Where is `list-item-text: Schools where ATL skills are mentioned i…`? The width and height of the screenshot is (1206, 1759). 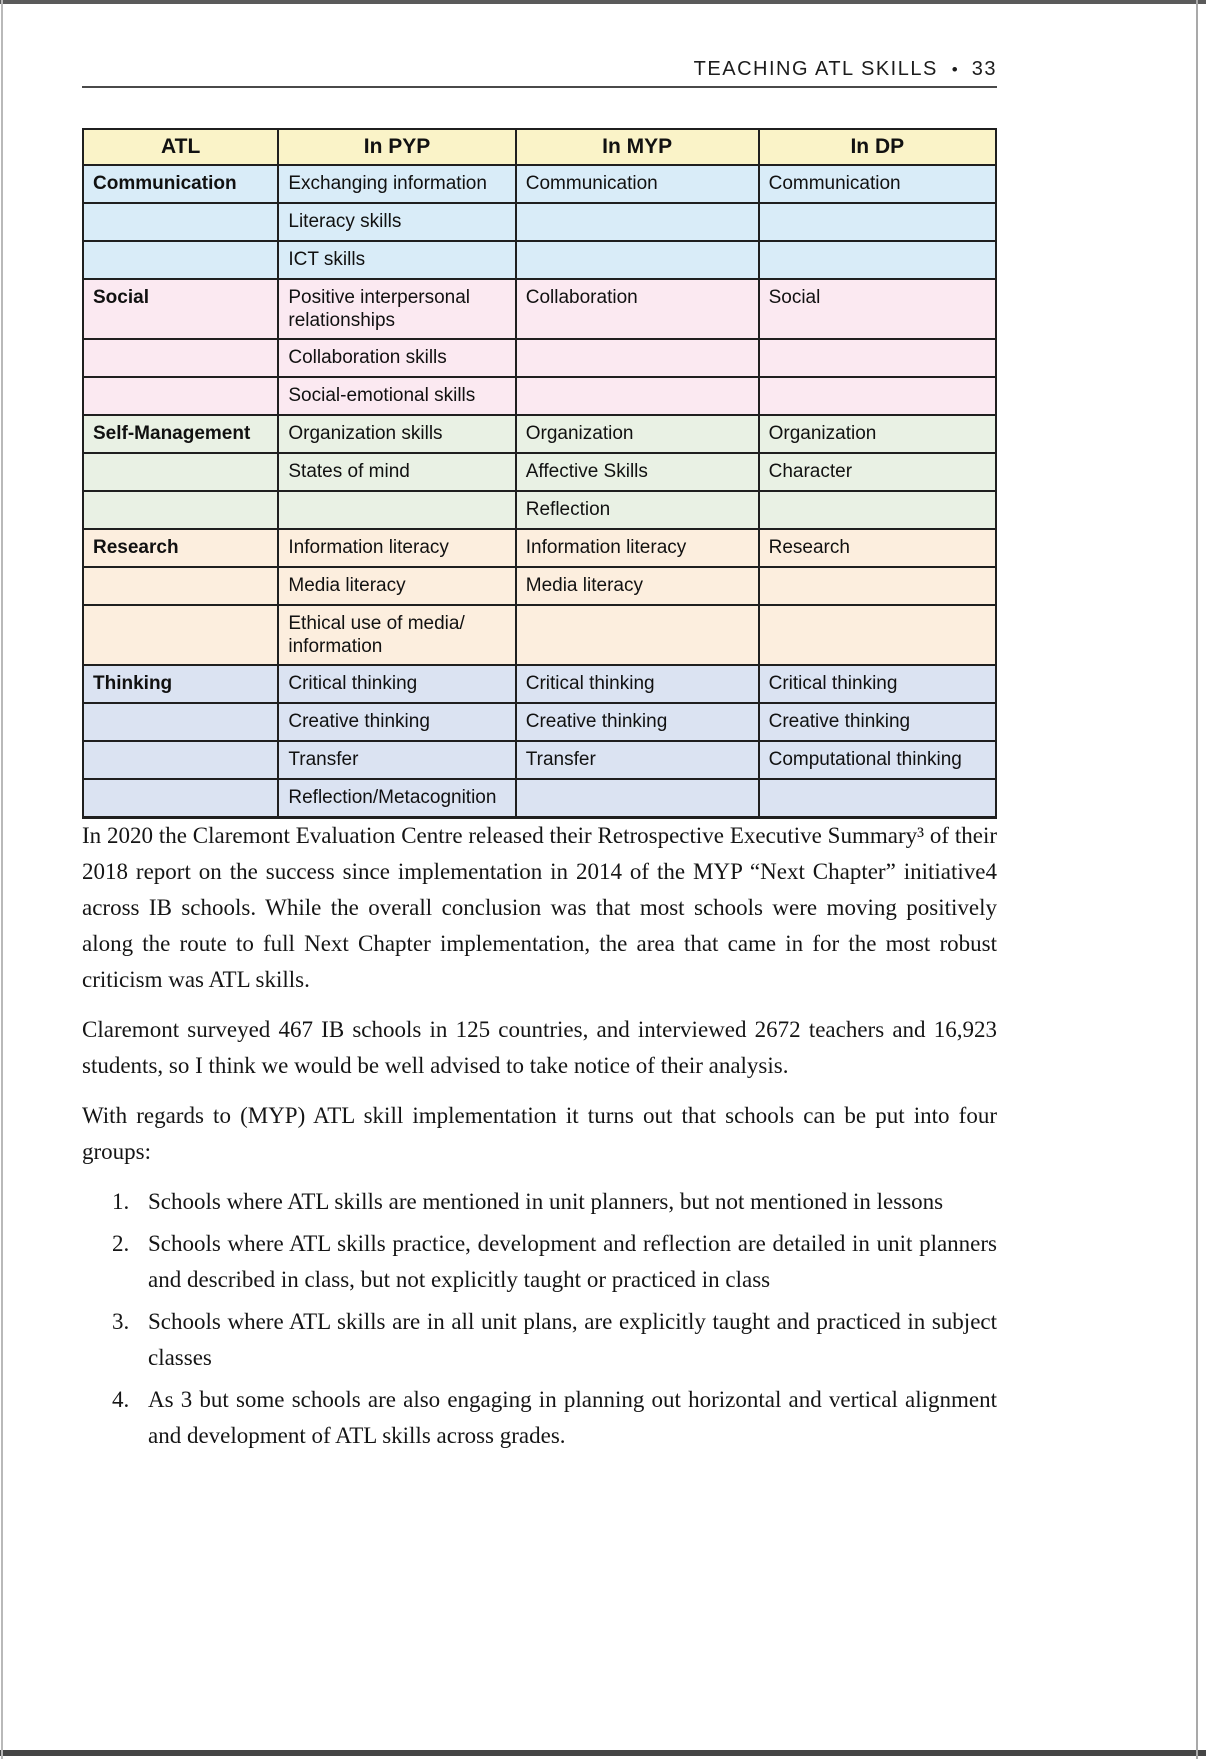
list-item-text: Schools where ATL skills are mentioned i… is located at coordinates (546, 1201).